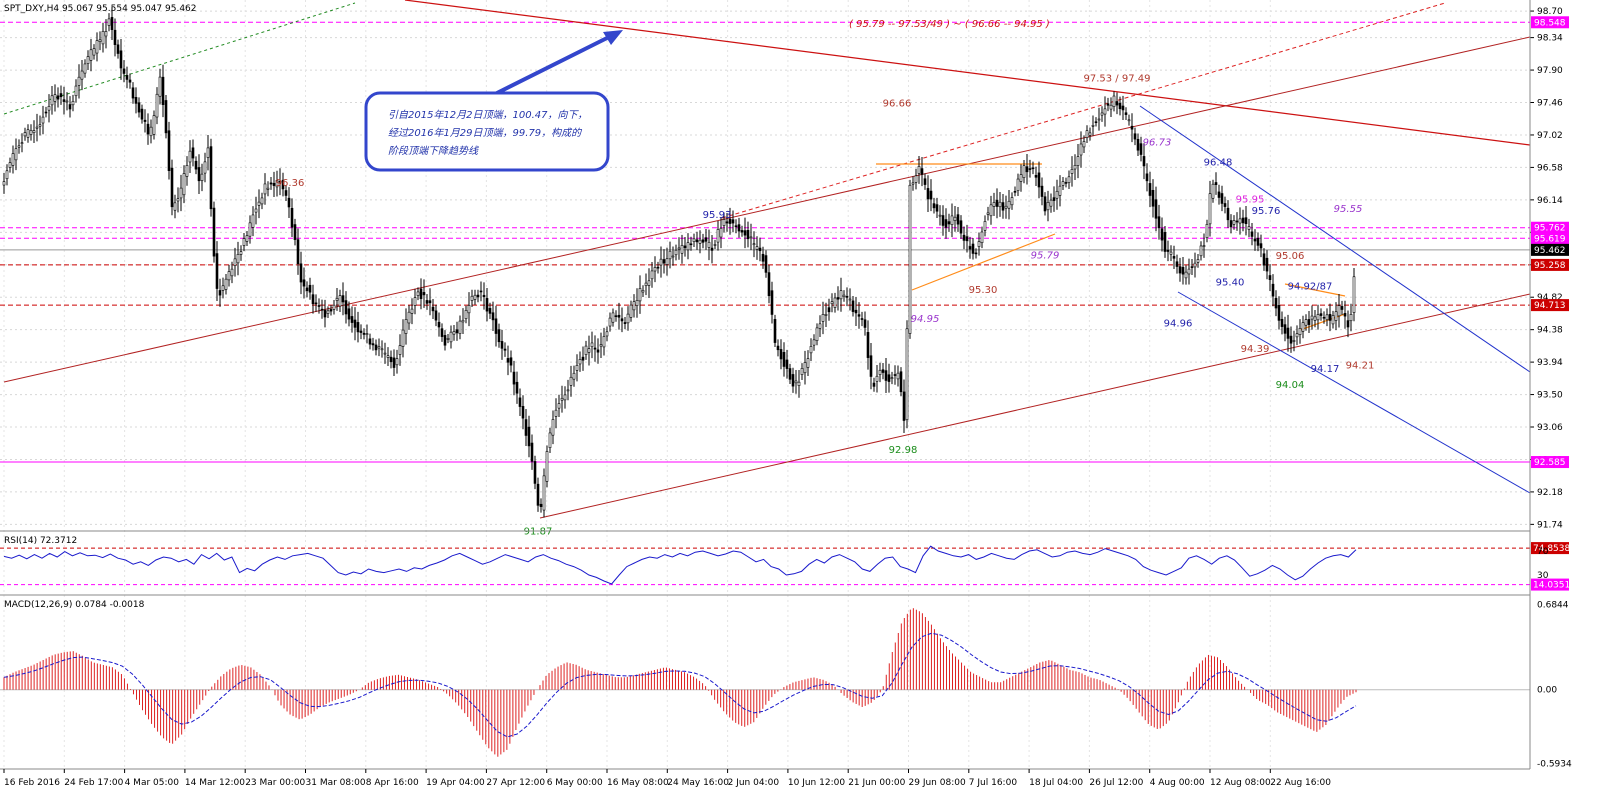  What do you see at coordinates (1550, 71) in the screenshot?
I see `price-tick-label: 97.90` at bounding box center [1550, 71].